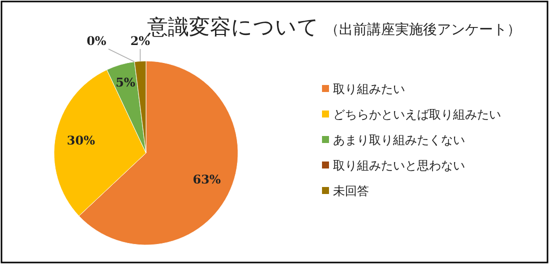 This screenshot has width=549, height=264. What do you see at coordinates (423, 30) in the screenshot?
I see `chart-subtitle: （出前講座実施後アンケート）` at bounding box center [423, 30].